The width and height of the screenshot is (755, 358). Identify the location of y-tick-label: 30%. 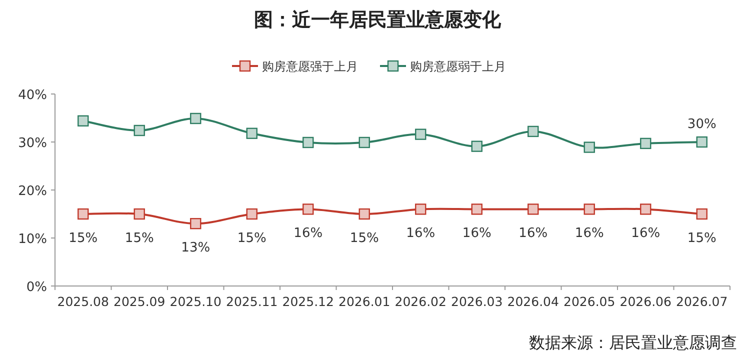
(32, 143).